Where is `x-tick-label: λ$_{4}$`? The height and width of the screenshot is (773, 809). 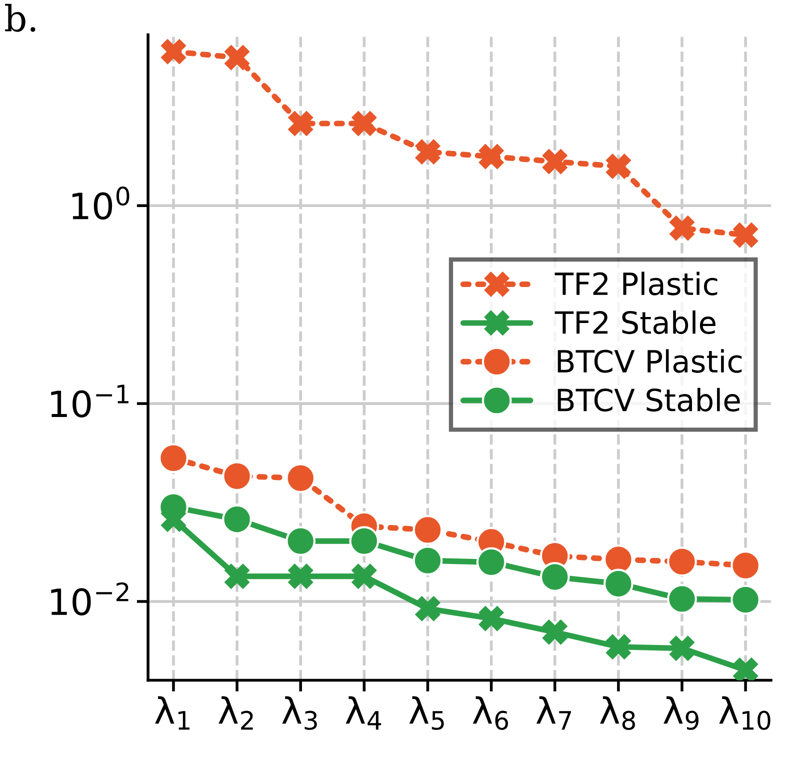 x-tick-label: λ$_{4}$ is located at coordinates (364, 713).